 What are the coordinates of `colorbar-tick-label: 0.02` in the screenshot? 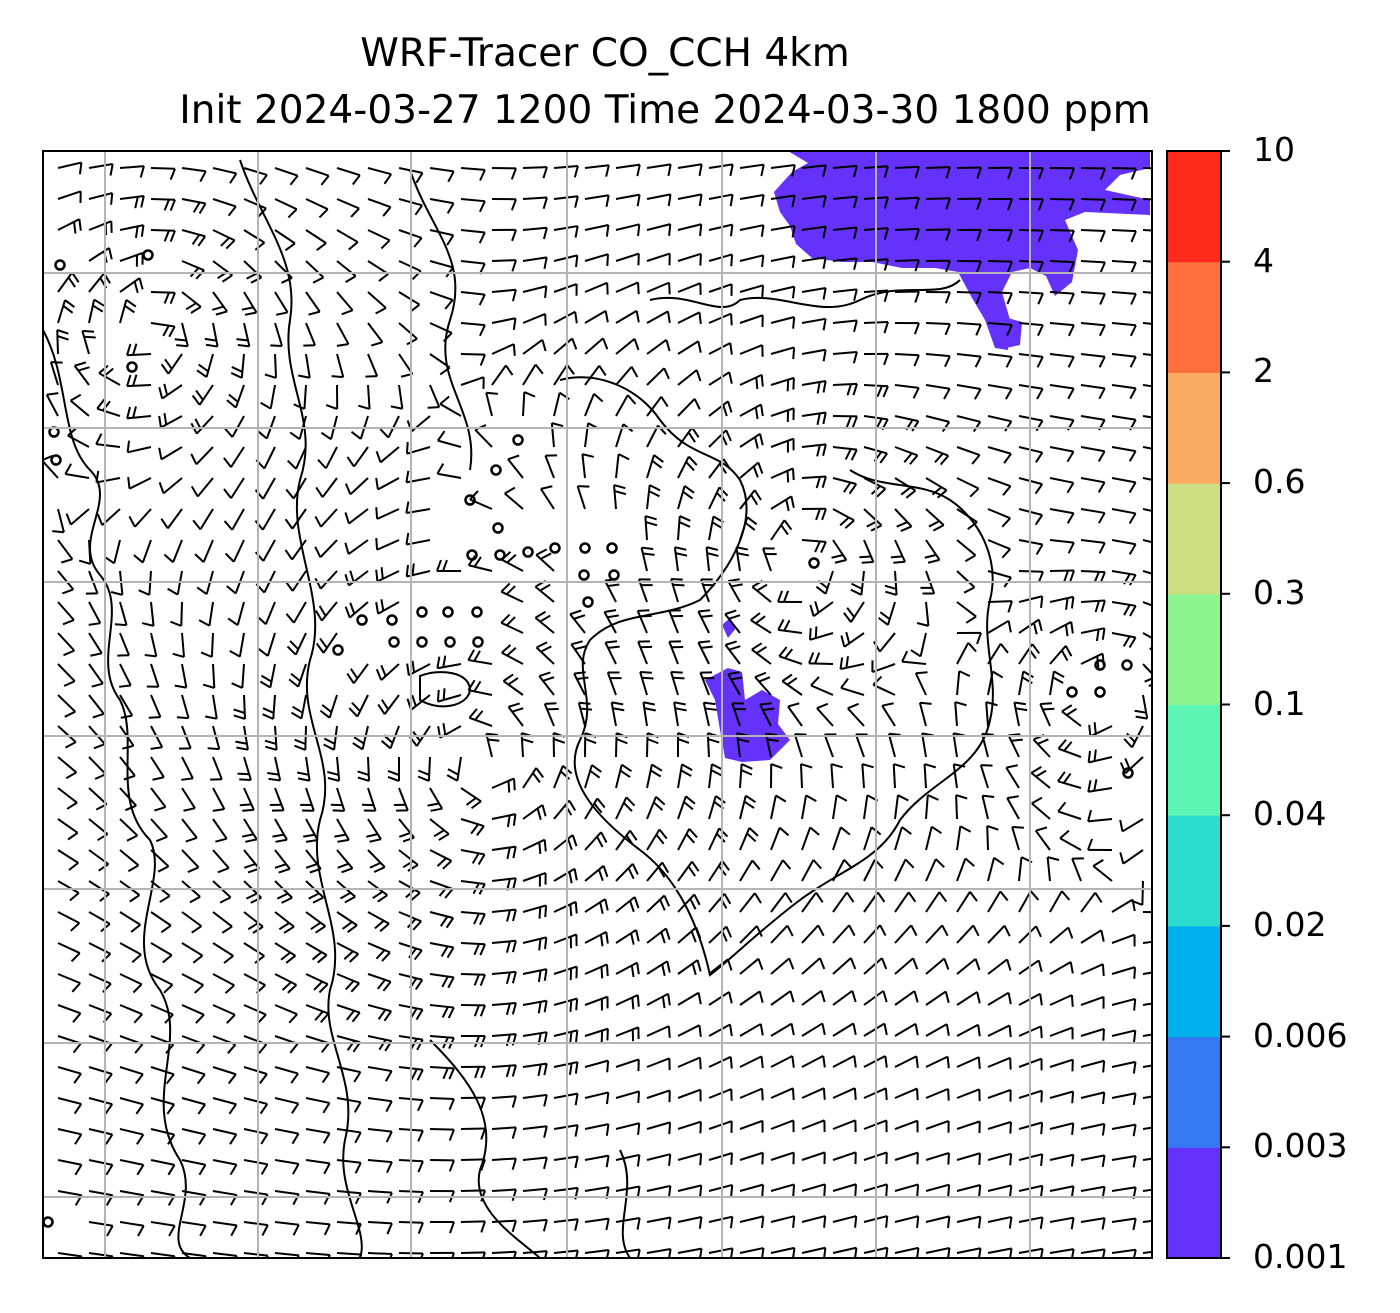 It's located at (1290, 924).